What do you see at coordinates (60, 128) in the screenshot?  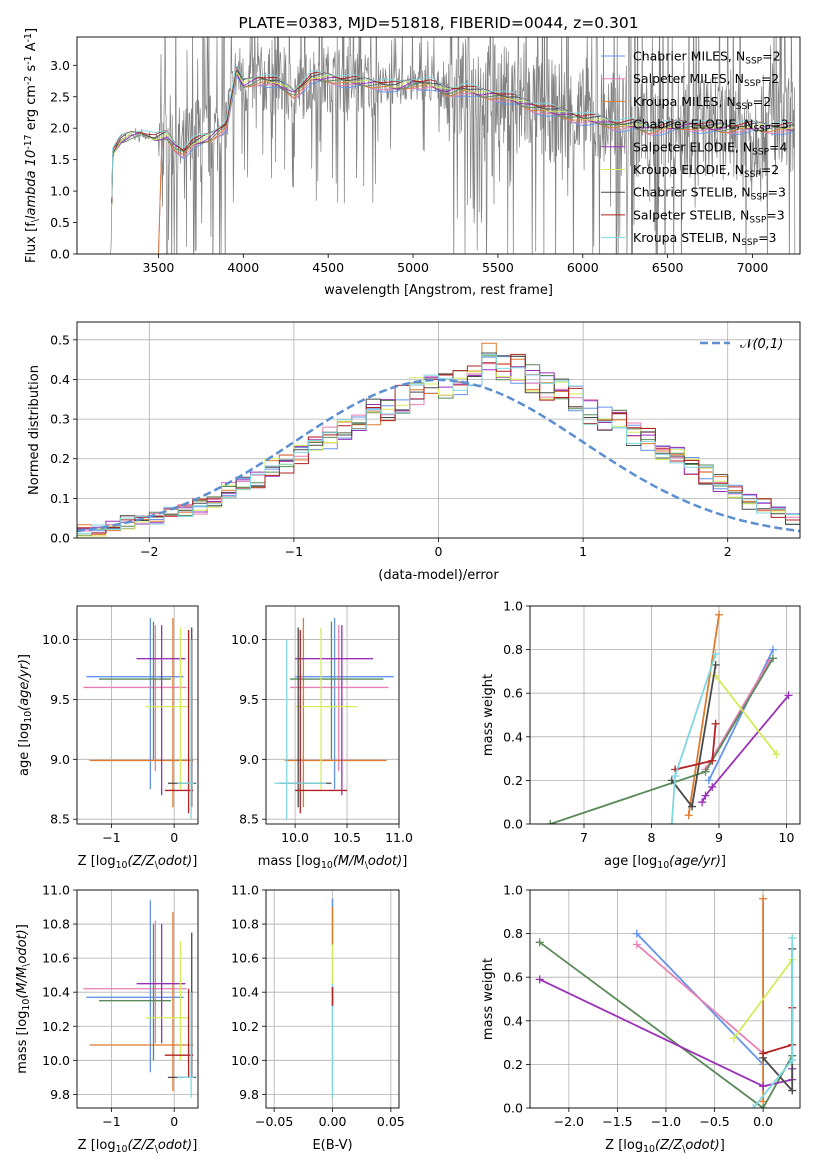 I see `y-tick-label: 2.0` at bounding box center [60, 128].